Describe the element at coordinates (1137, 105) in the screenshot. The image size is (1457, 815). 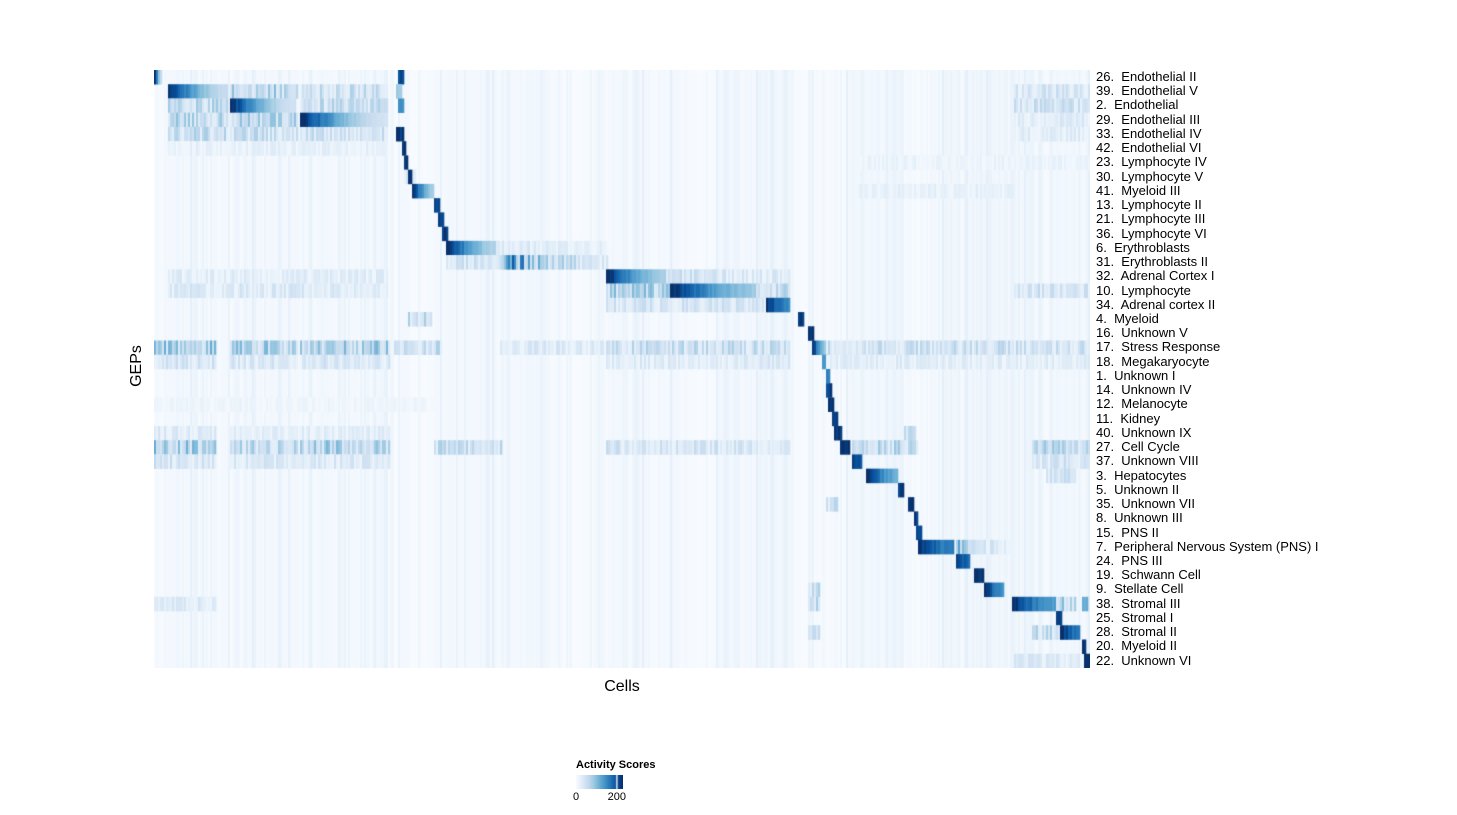
I see `gep-row-label: 2. Endothelial` at that location.